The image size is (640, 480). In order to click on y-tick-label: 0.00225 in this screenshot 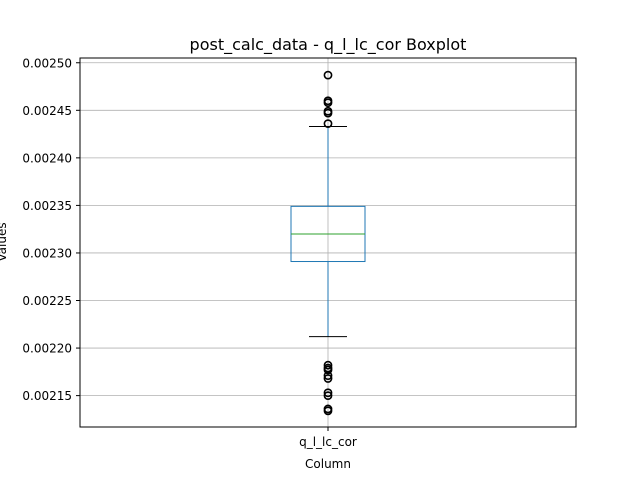, I will do `click(47, 301)`.